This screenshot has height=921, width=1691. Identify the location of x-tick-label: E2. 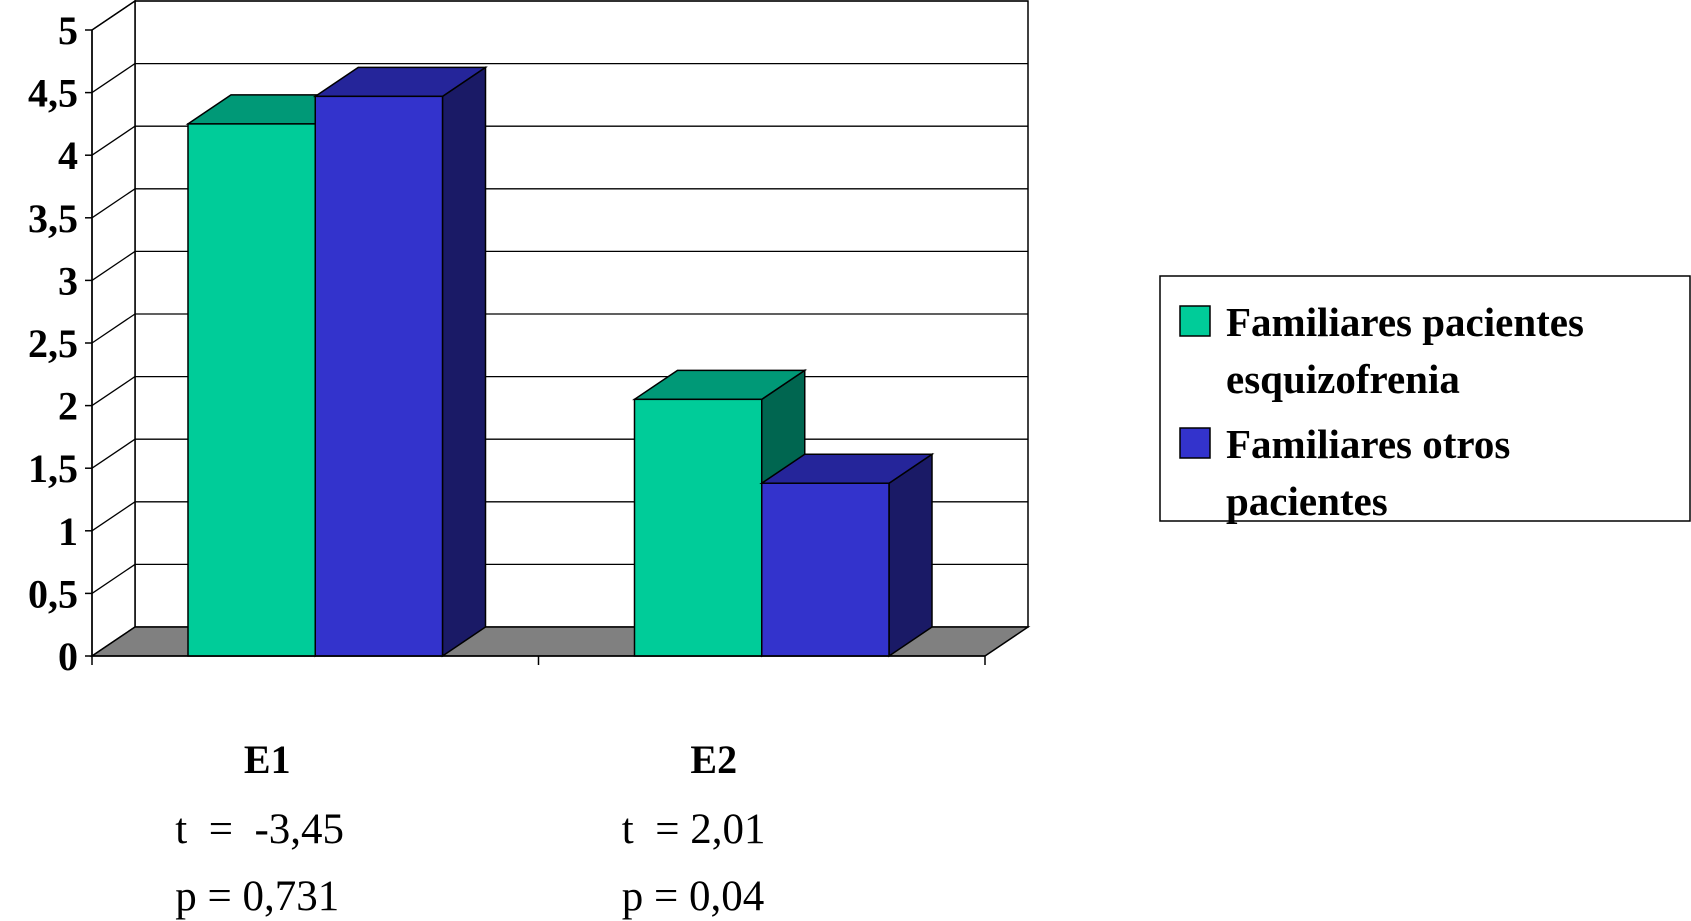
(713, 759).